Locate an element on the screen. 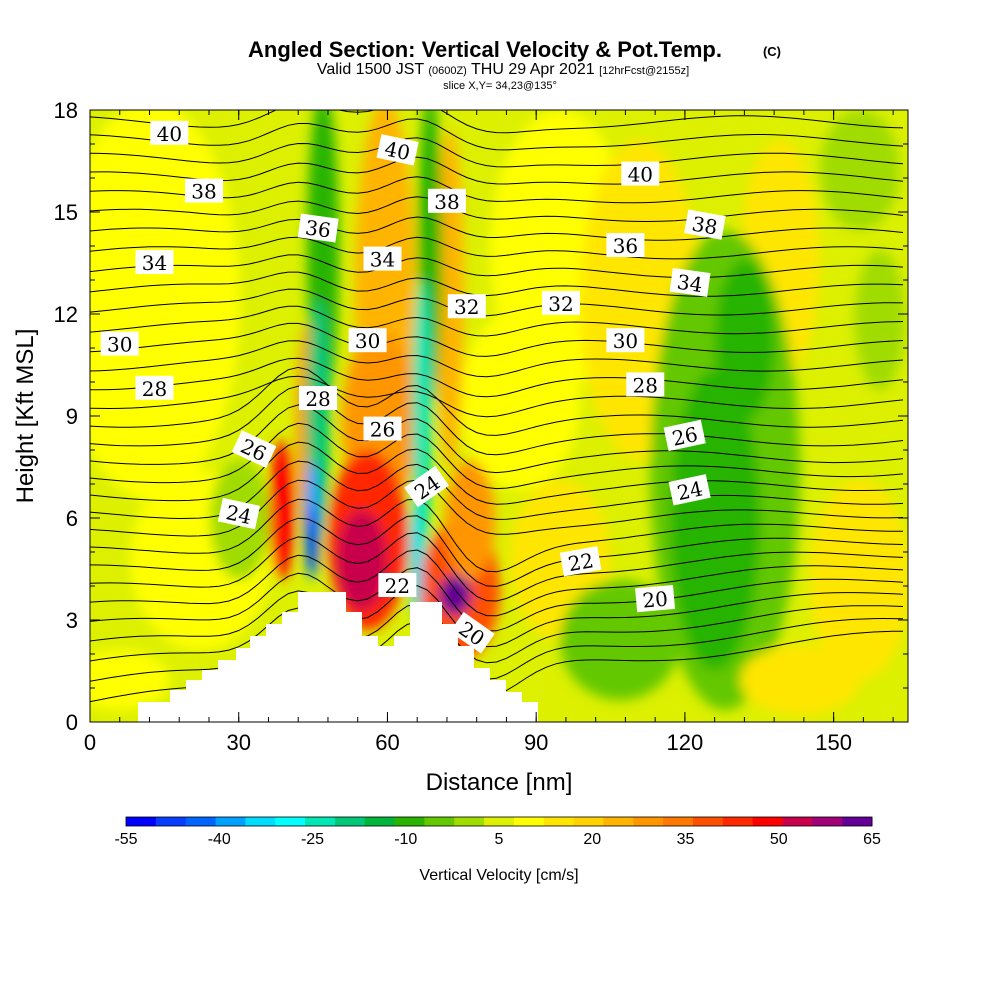 The image size is (1000, 1000). y-tick-label: 0 is located at coordinates (72, 722).